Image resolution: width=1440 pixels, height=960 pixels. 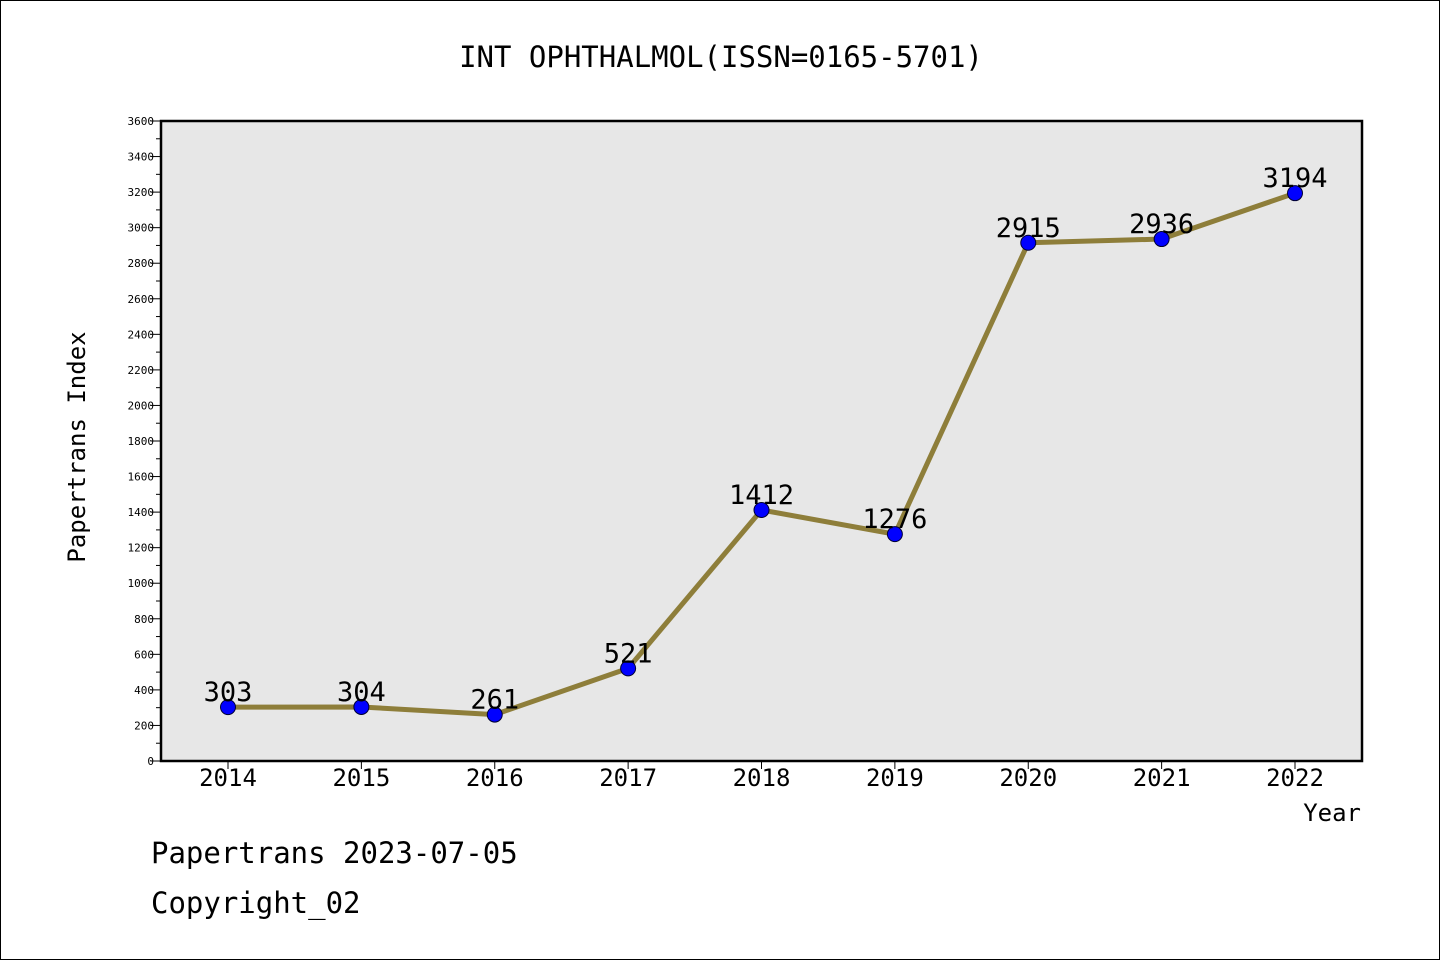 What do you see at coordinates (494, 700) in the screenshot?
I see `data-label: 261` at bounding box center [494, 700].